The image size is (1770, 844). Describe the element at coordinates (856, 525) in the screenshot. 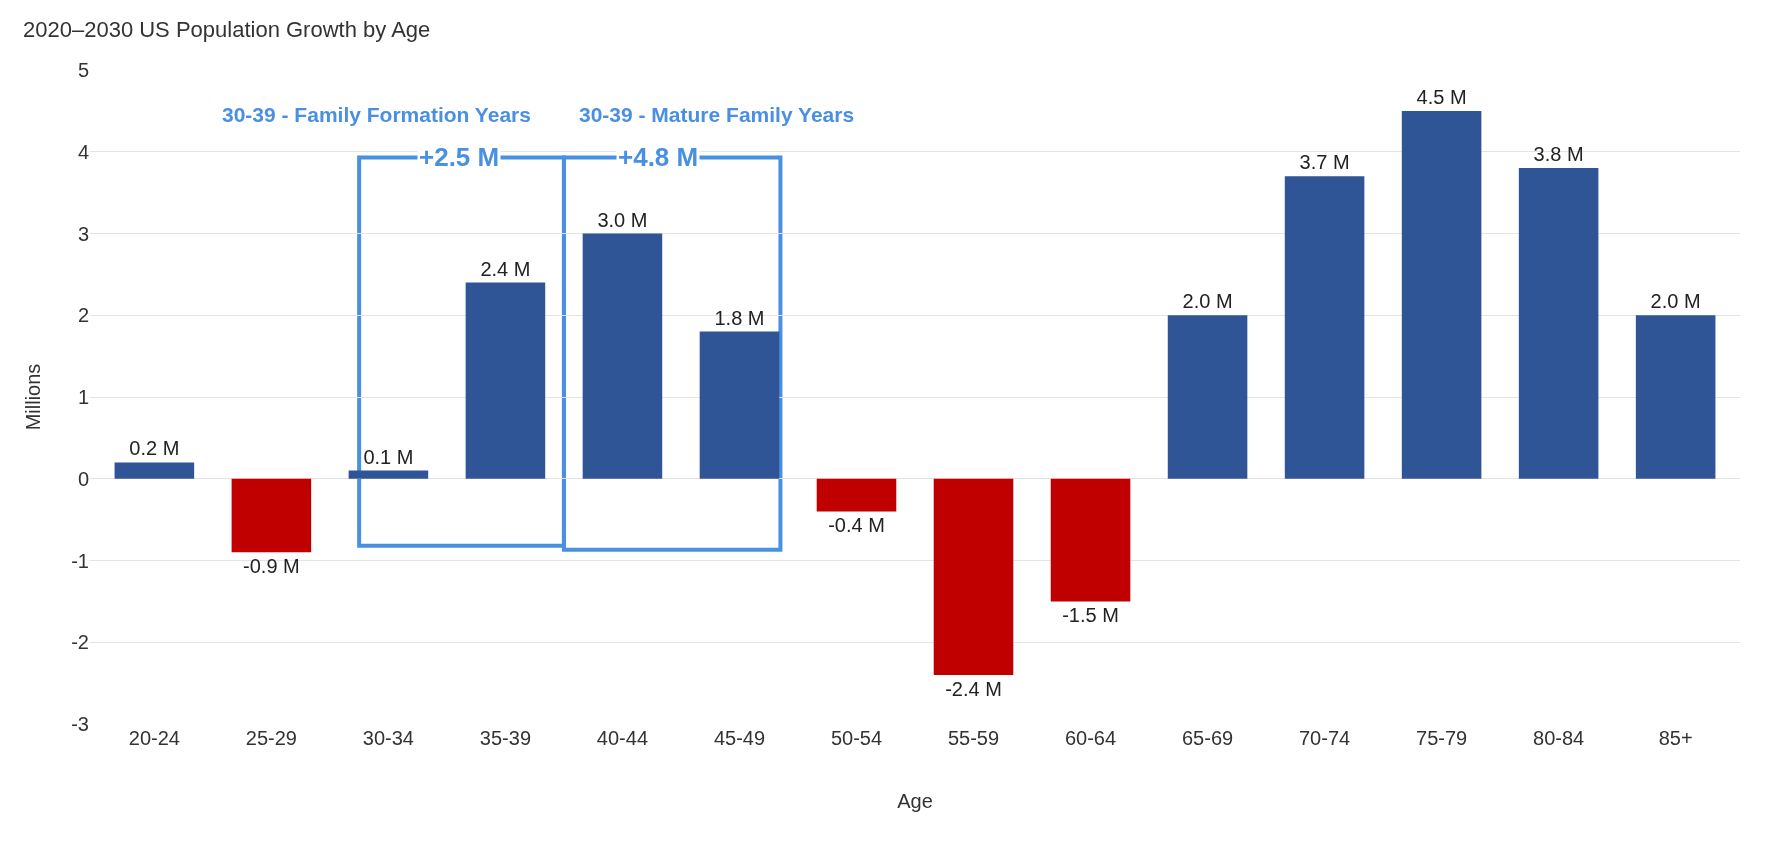

I see `data-label: -0.4 M` at that location.